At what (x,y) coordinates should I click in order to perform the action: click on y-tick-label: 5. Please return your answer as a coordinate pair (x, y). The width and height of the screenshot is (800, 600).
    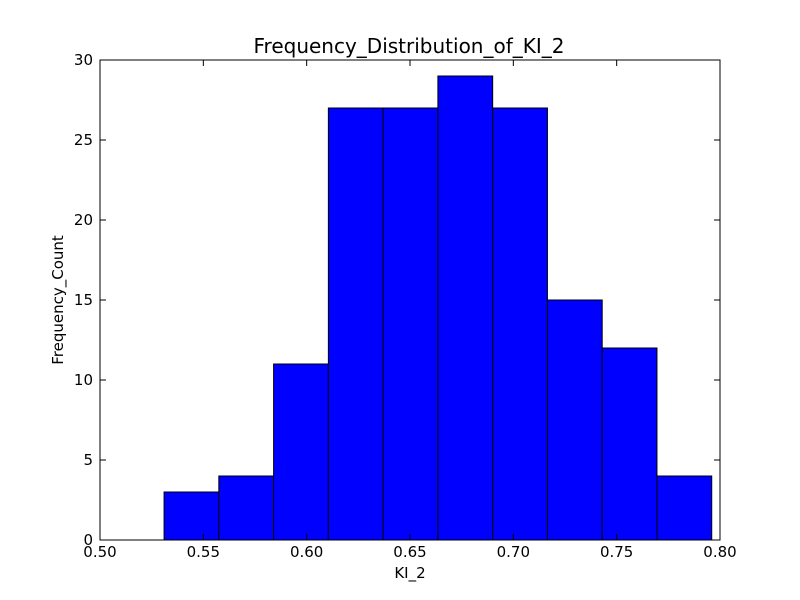
    Looking at the image, I should click on (88, 460).